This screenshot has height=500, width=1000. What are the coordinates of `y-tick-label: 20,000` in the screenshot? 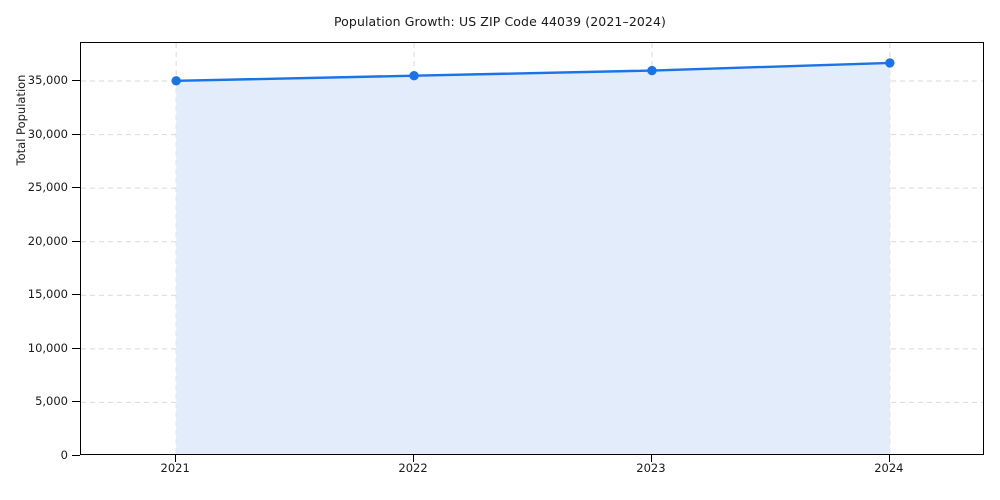 It's located at (47, 240).